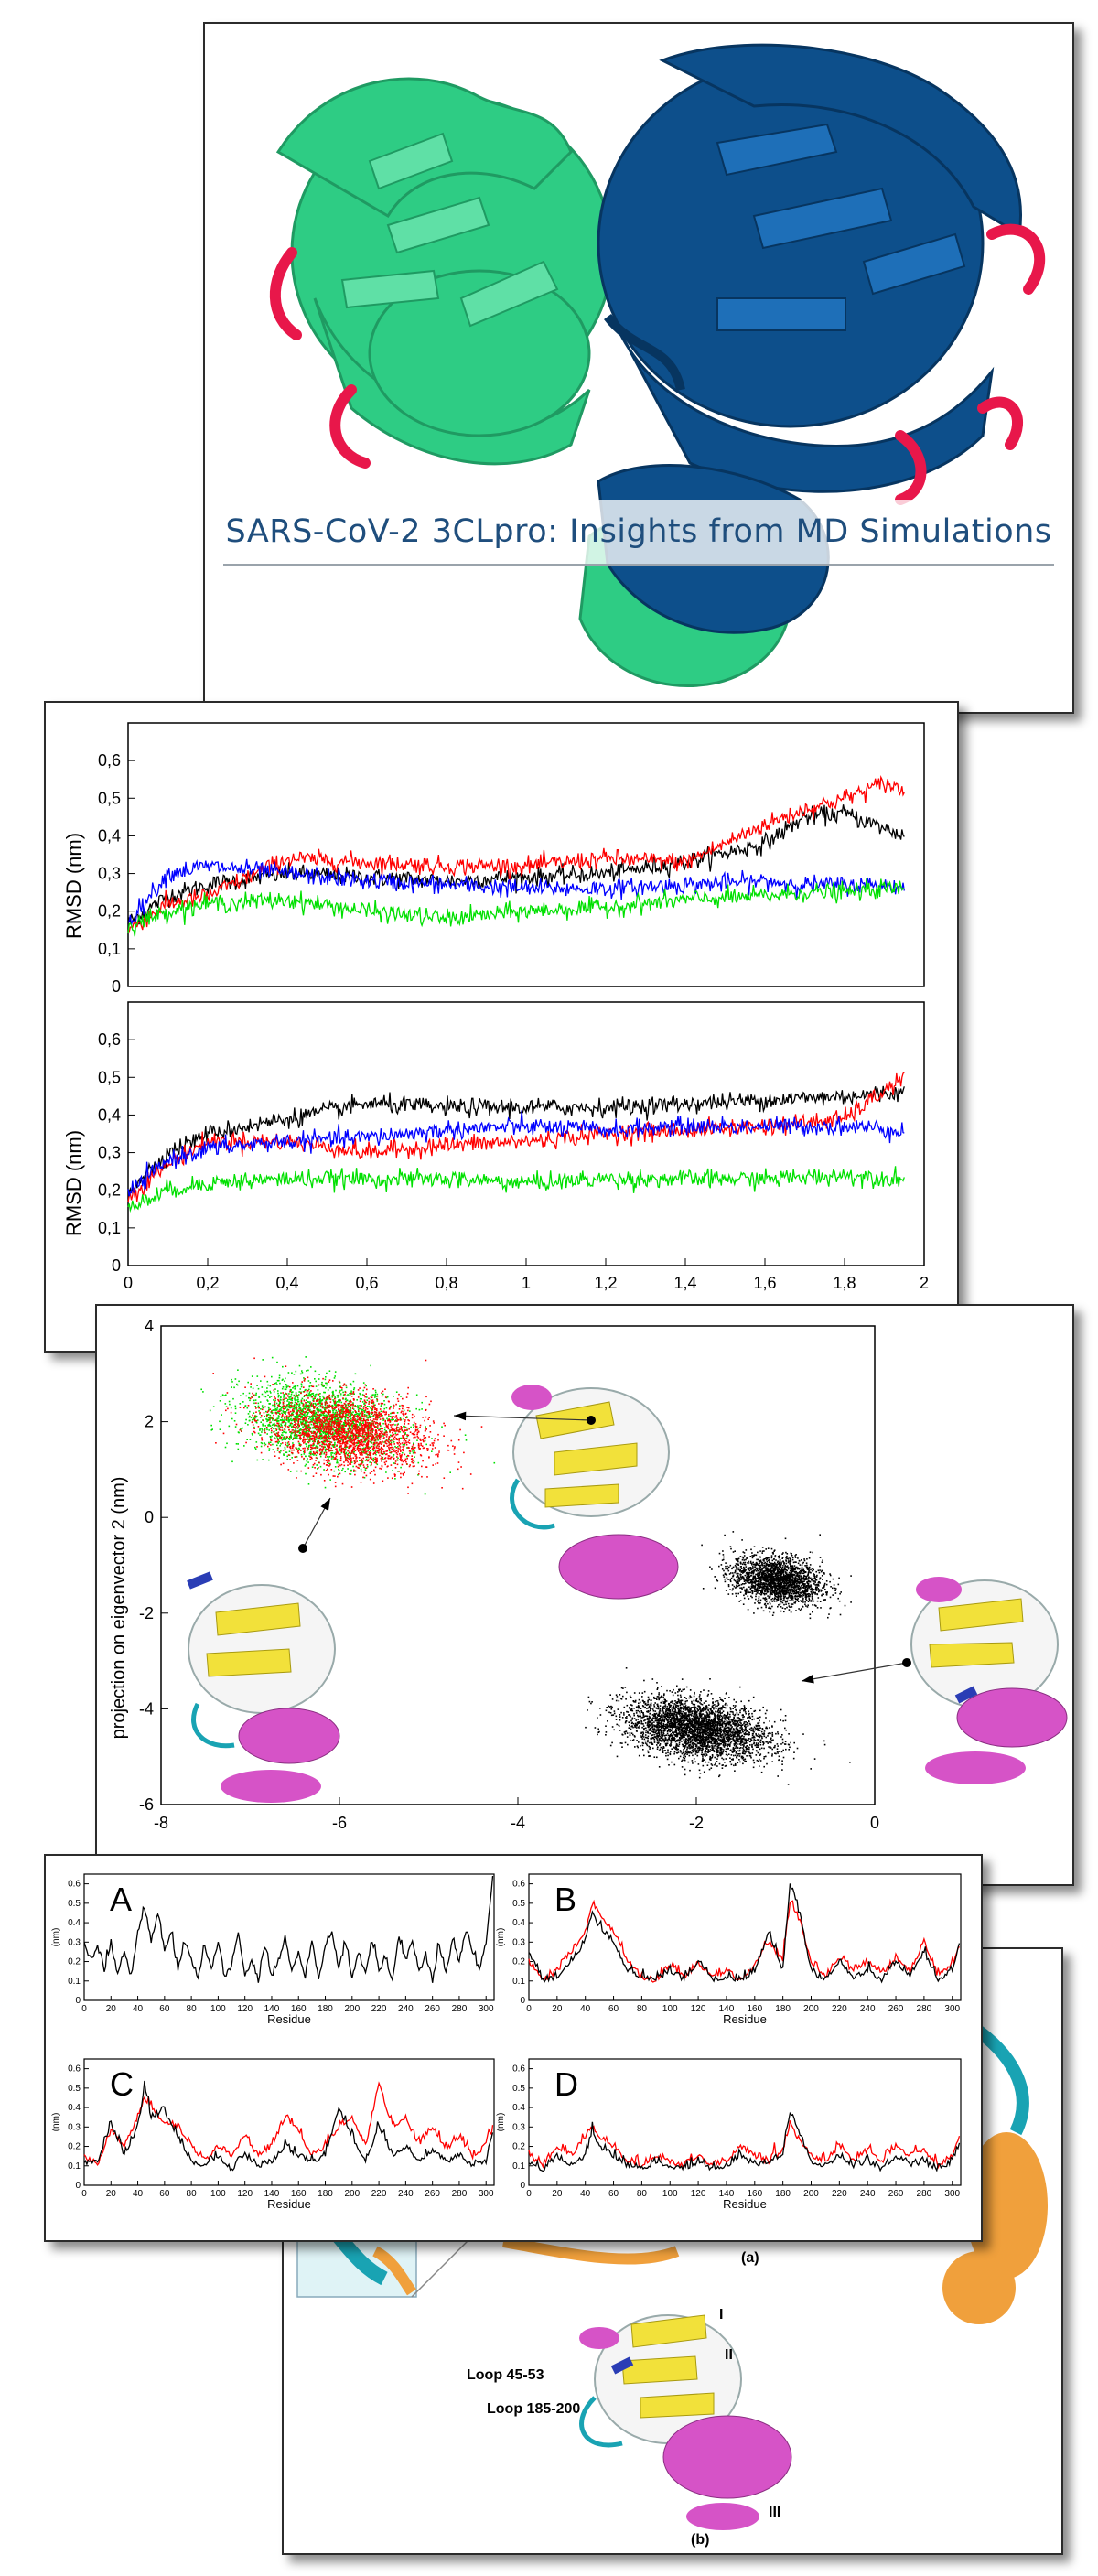 This screenshot has height=2576, width=1098. I want to click on rmsd-xtick-label: 0,6, so click(367, 1283).